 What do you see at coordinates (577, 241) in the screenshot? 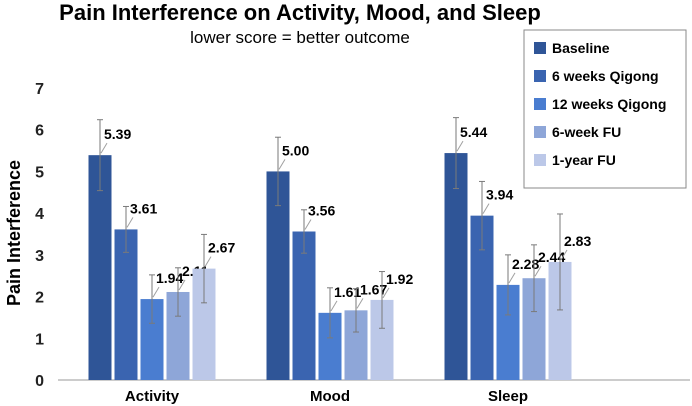
I see `data-label: 2.83` at bounding box center [577, 241].